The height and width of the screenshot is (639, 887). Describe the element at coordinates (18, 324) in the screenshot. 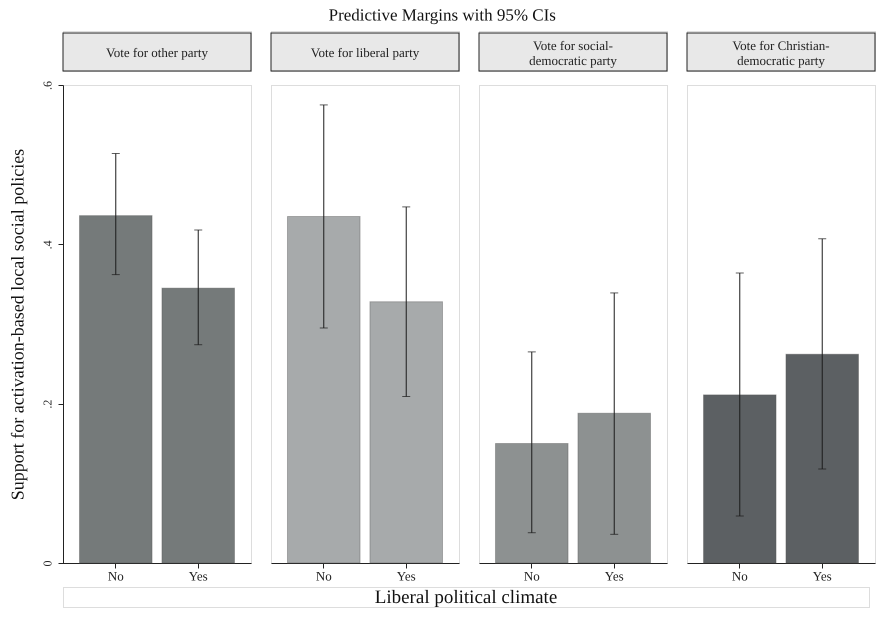

I see `y-axis-title: Support for activation-based local social policies` at that location.